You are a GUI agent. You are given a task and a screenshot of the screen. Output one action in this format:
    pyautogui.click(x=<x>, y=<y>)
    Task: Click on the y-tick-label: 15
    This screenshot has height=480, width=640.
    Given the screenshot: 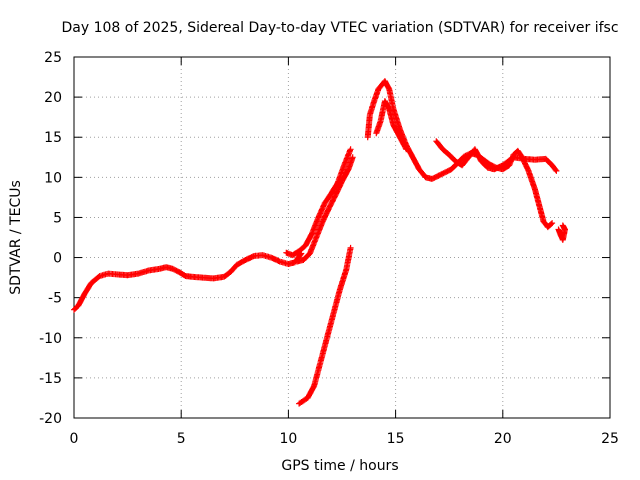 What is the action you would take?
    pyautogui.click(x=53, y=138)
    